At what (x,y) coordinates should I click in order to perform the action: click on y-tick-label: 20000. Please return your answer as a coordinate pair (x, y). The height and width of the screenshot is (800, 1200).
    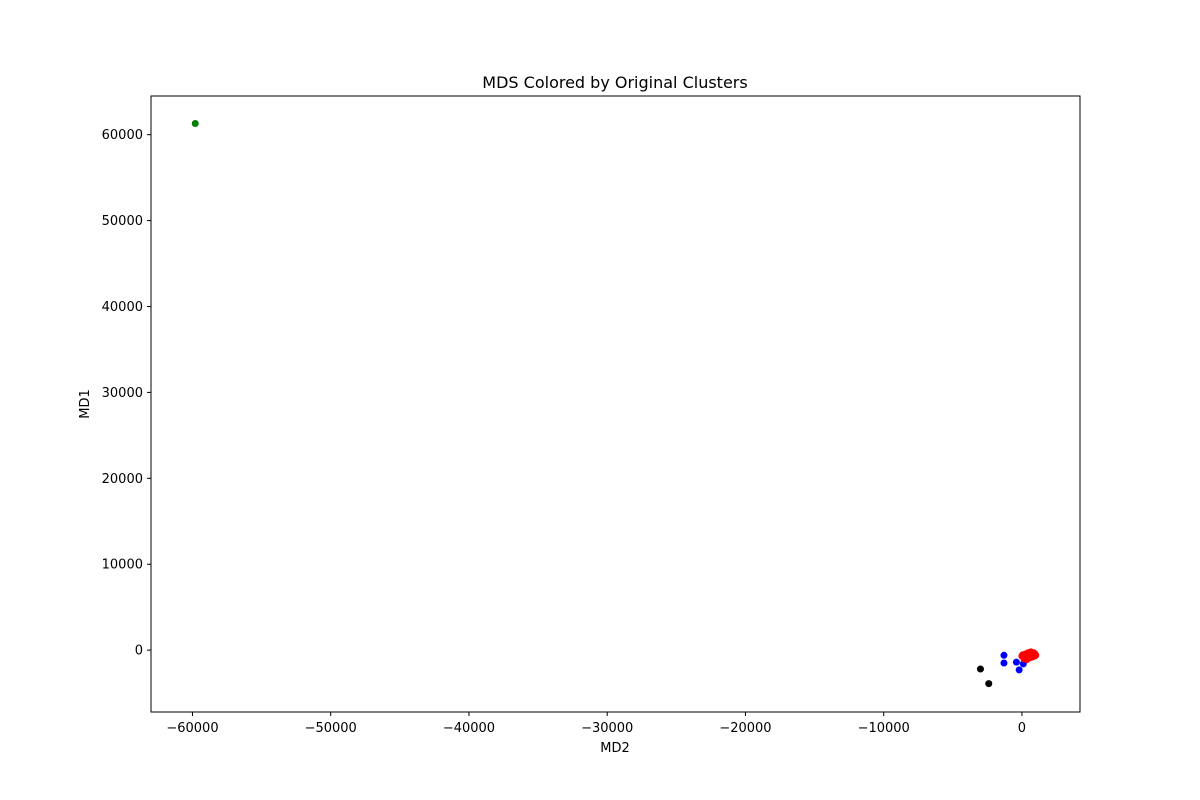
    Looking at the image, I should click on (122, 479).